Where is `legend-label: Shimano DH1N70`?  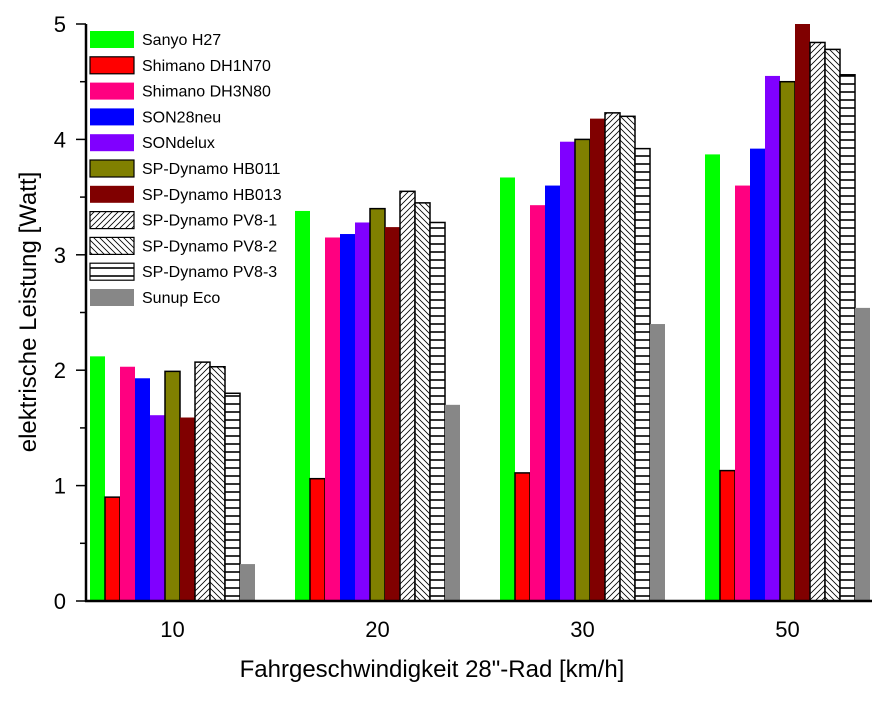 legend-label: Shimano DH1N70 is located at coordinates (206, 66).